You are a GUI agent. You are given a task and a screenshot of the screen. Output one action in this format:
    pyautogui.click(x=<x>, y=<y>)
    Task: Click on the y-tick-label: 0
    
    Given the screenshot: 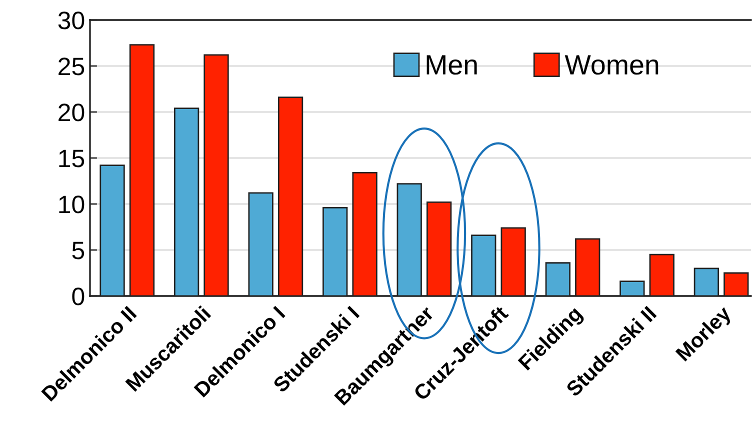 What is the action you would take?
    pyautogui.click(x=78, y=297)
    